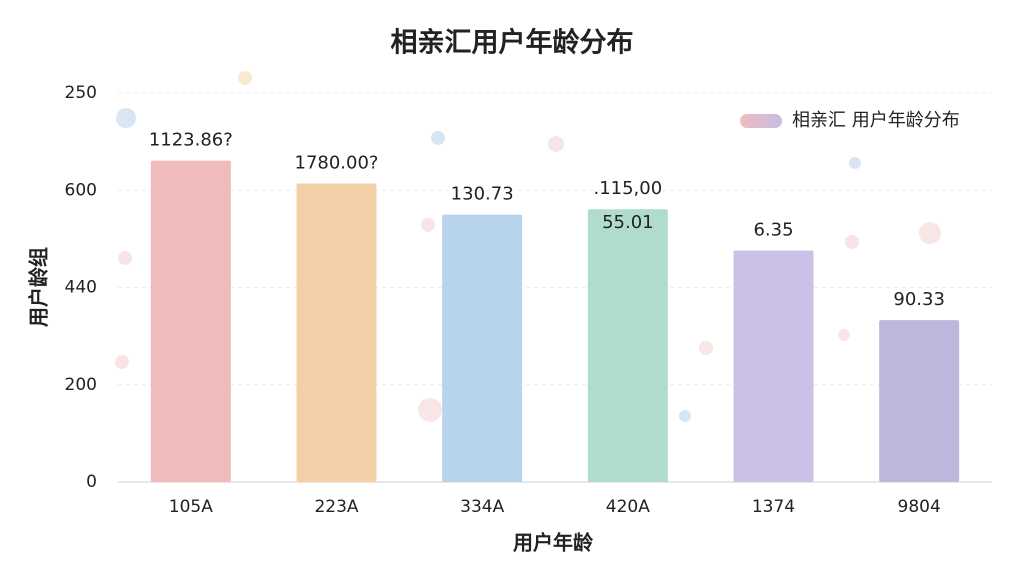 The width and height of the screenshot is (1024, 576). I want to click on legend-swatch, so click(761, 121).